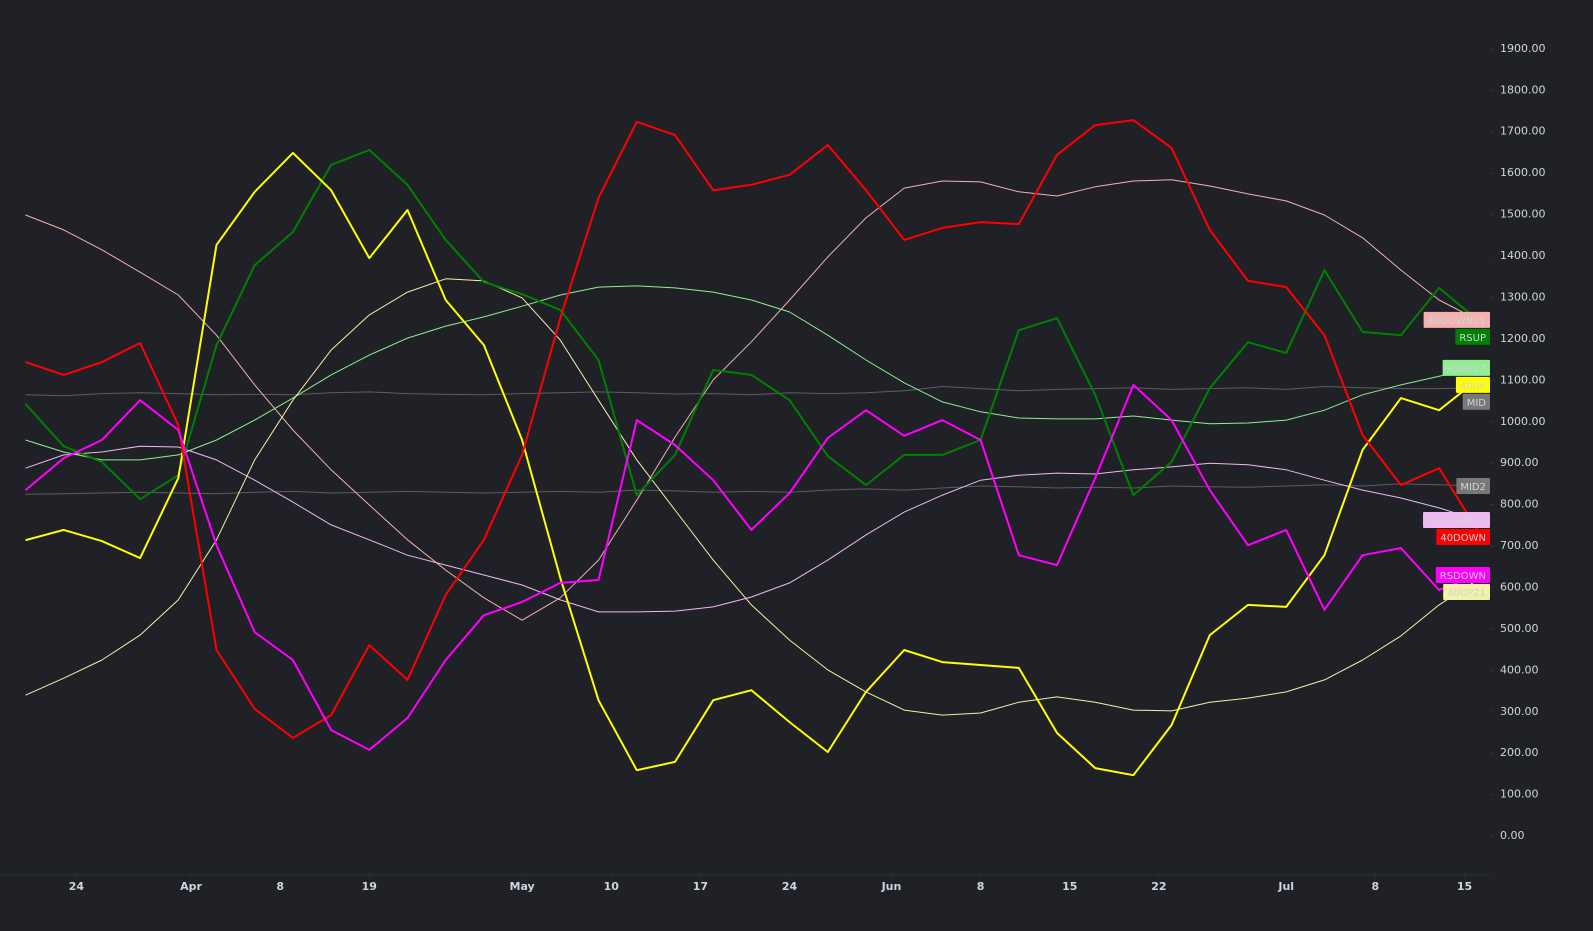 The width and height of the screenshot is (1593, 931). What do you see at coordinates (1512, 835) in the screenshot?
I see `y-tick-label: 0.00` at bounding box center [1512, 835].